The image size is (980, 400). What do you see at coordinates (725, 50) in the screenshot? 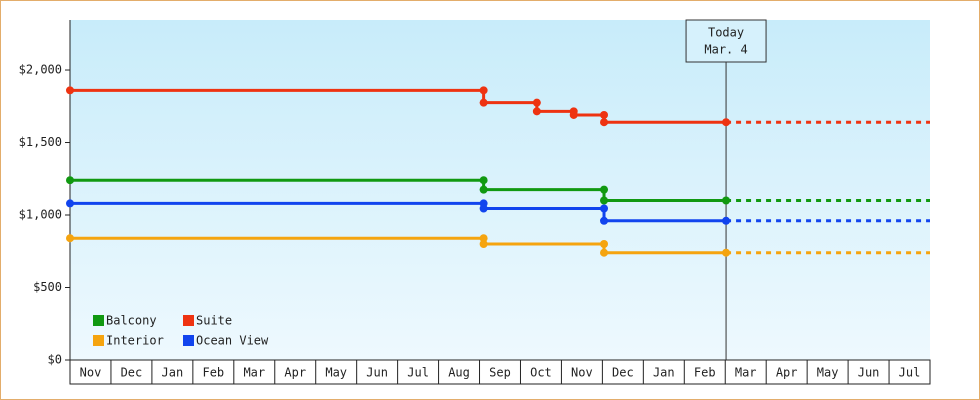
I see `today-date: Mar. 4` at bounding box center [725, 50].